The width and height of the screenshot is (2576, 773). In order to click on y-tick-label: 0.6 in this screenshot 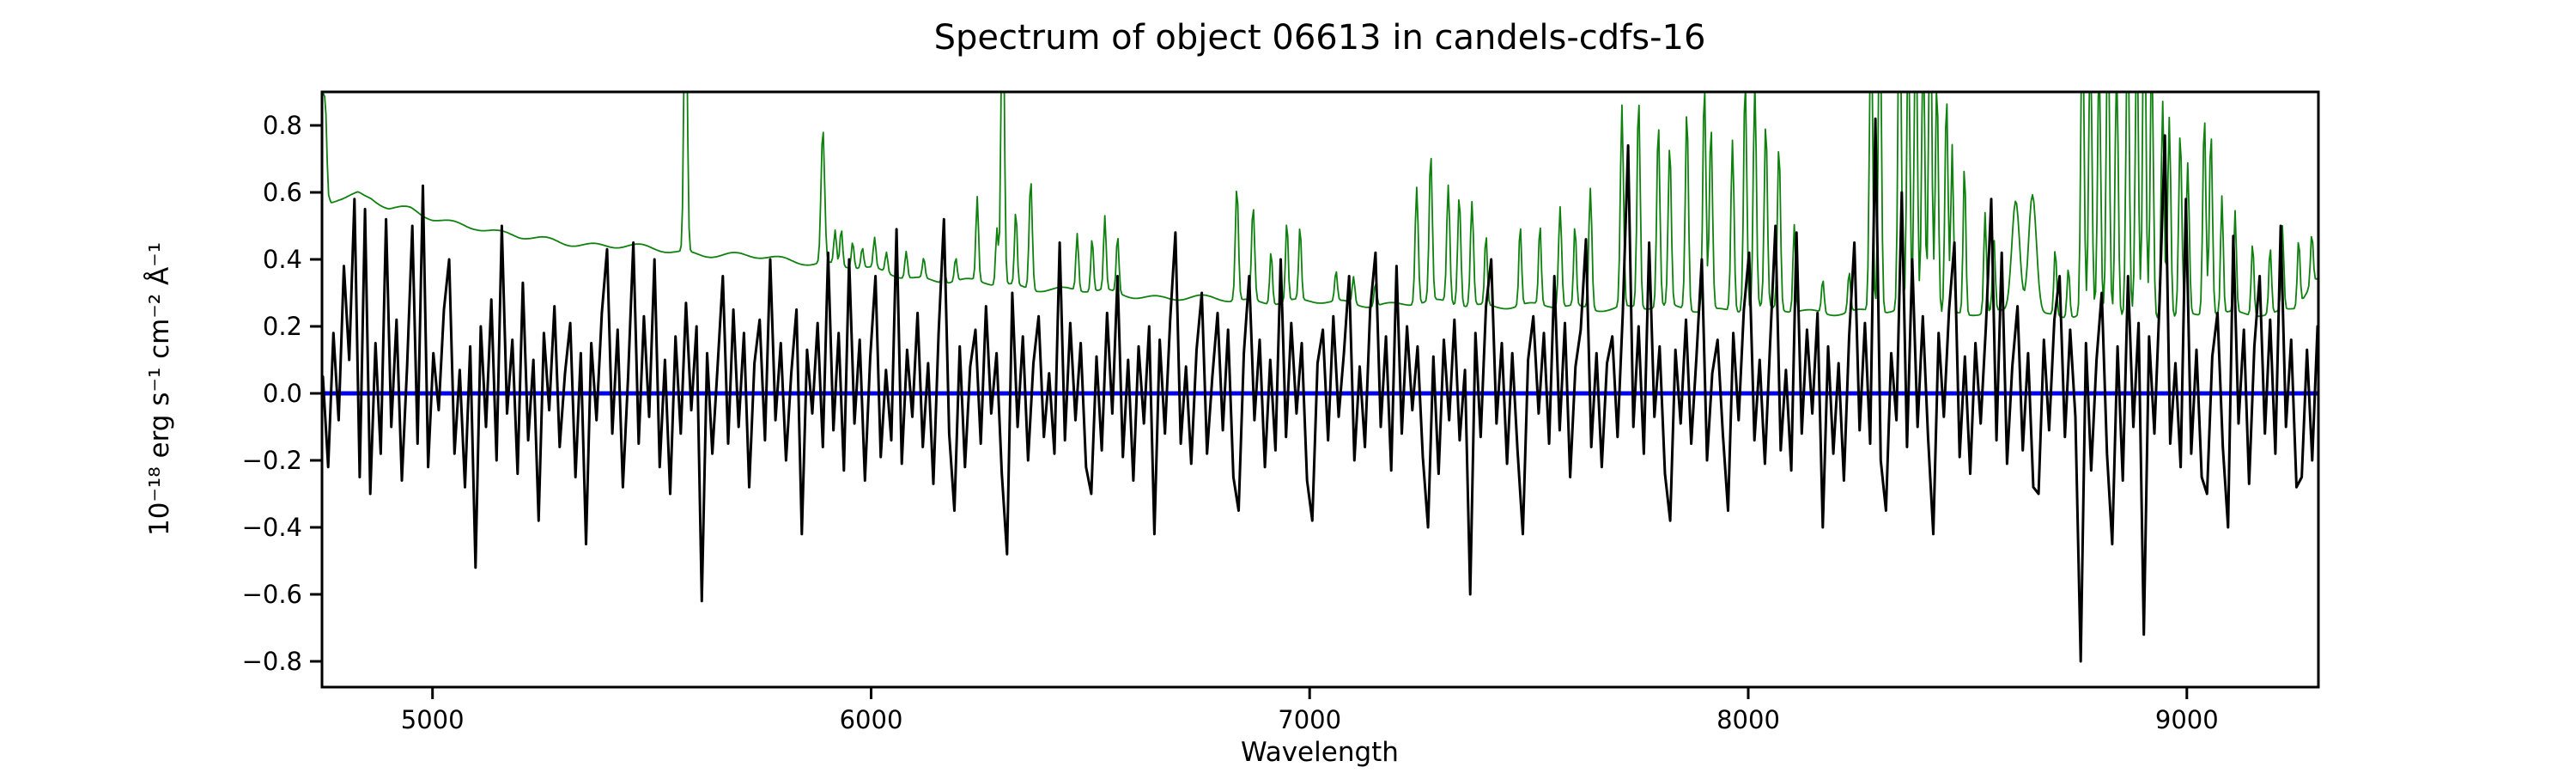, I will do `click(282, 192)`.